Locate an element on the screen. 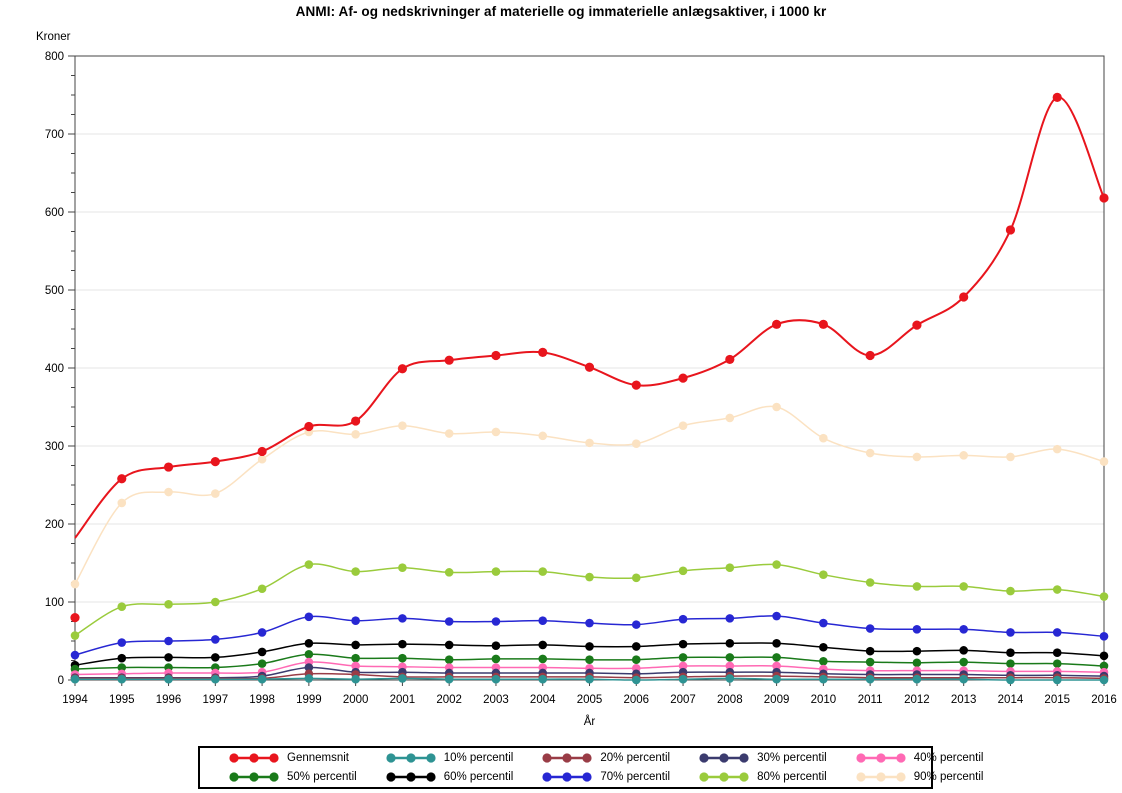  series-point-10-percentil-2006 is located at coordinates (636, 680).